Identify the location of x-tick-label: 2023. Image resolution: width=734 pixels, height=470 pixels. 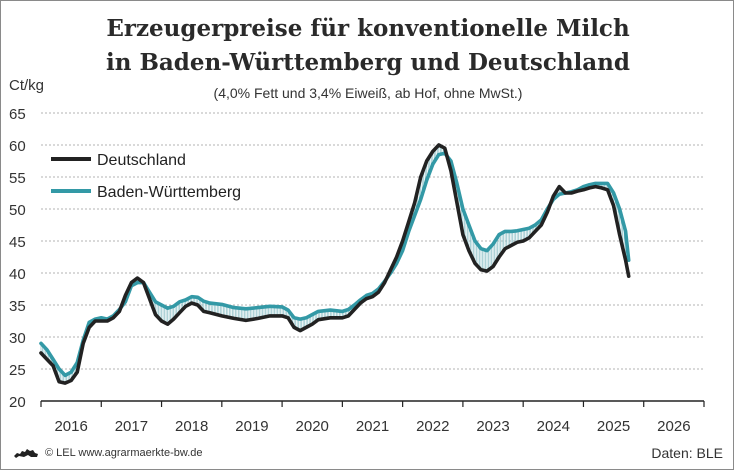
(492, 426).